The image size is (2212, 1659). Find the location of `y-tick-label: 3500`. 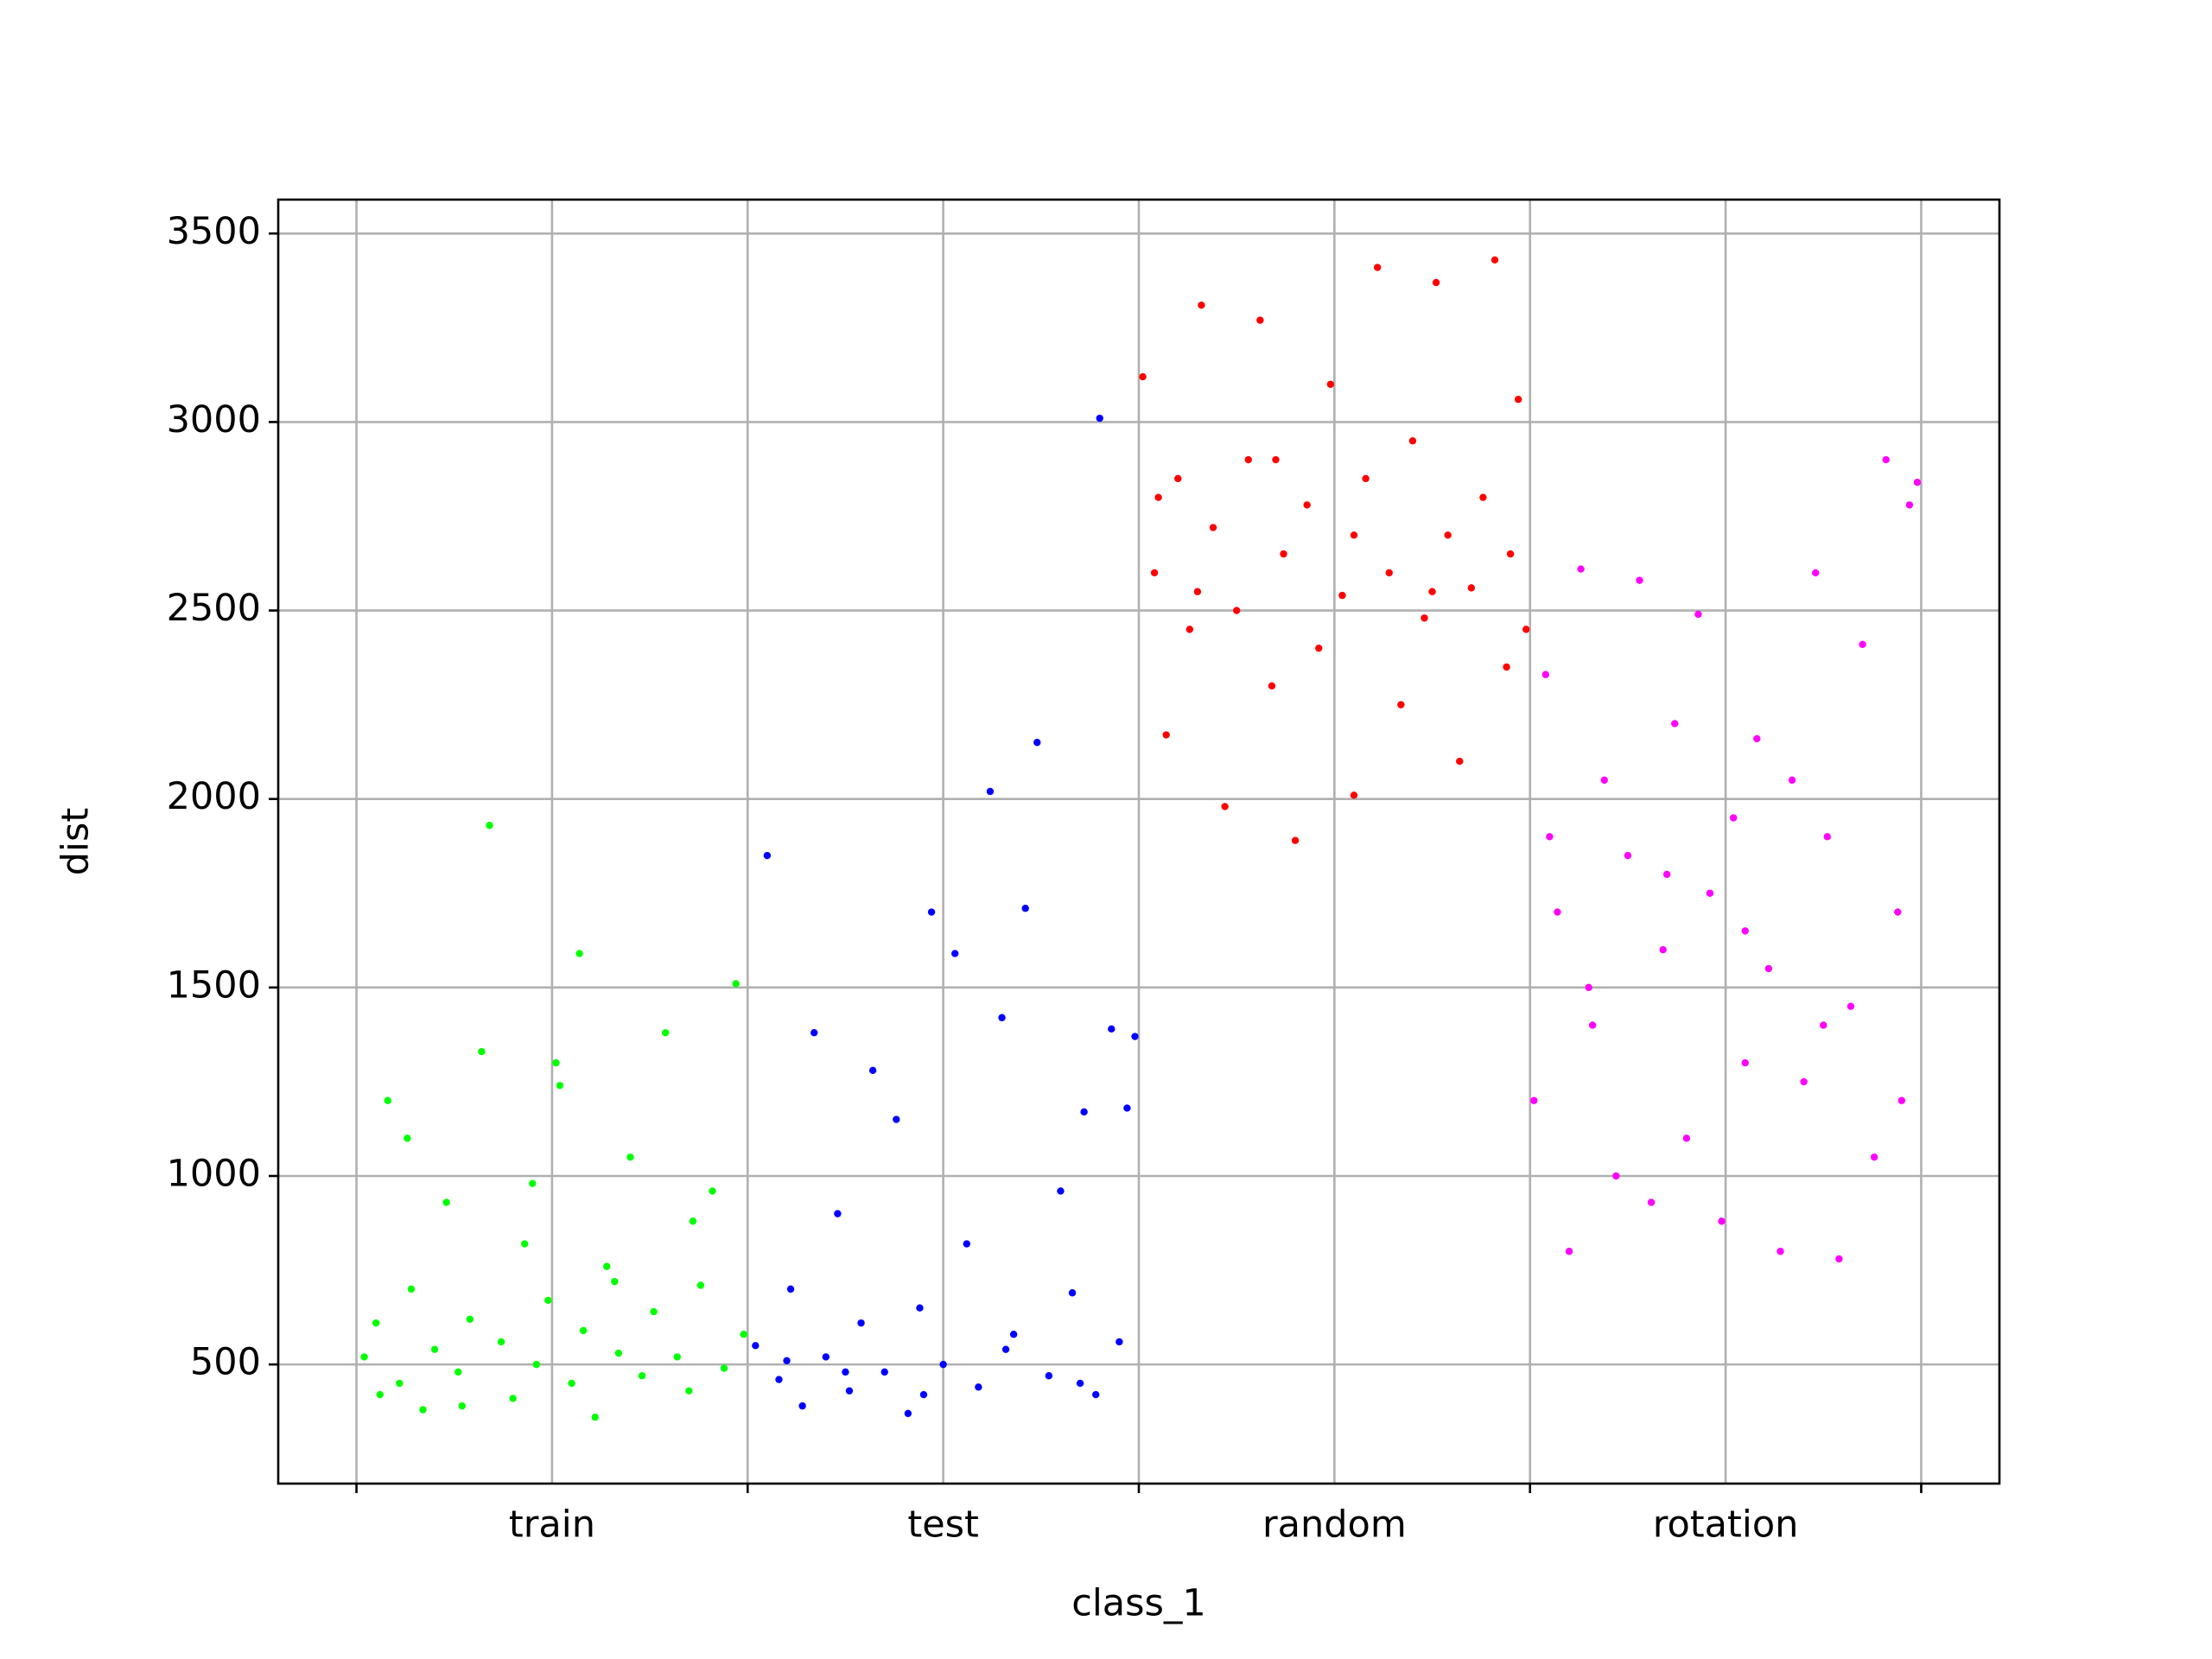

y-tick-label: 3500 is located at coordinates (214, 232).